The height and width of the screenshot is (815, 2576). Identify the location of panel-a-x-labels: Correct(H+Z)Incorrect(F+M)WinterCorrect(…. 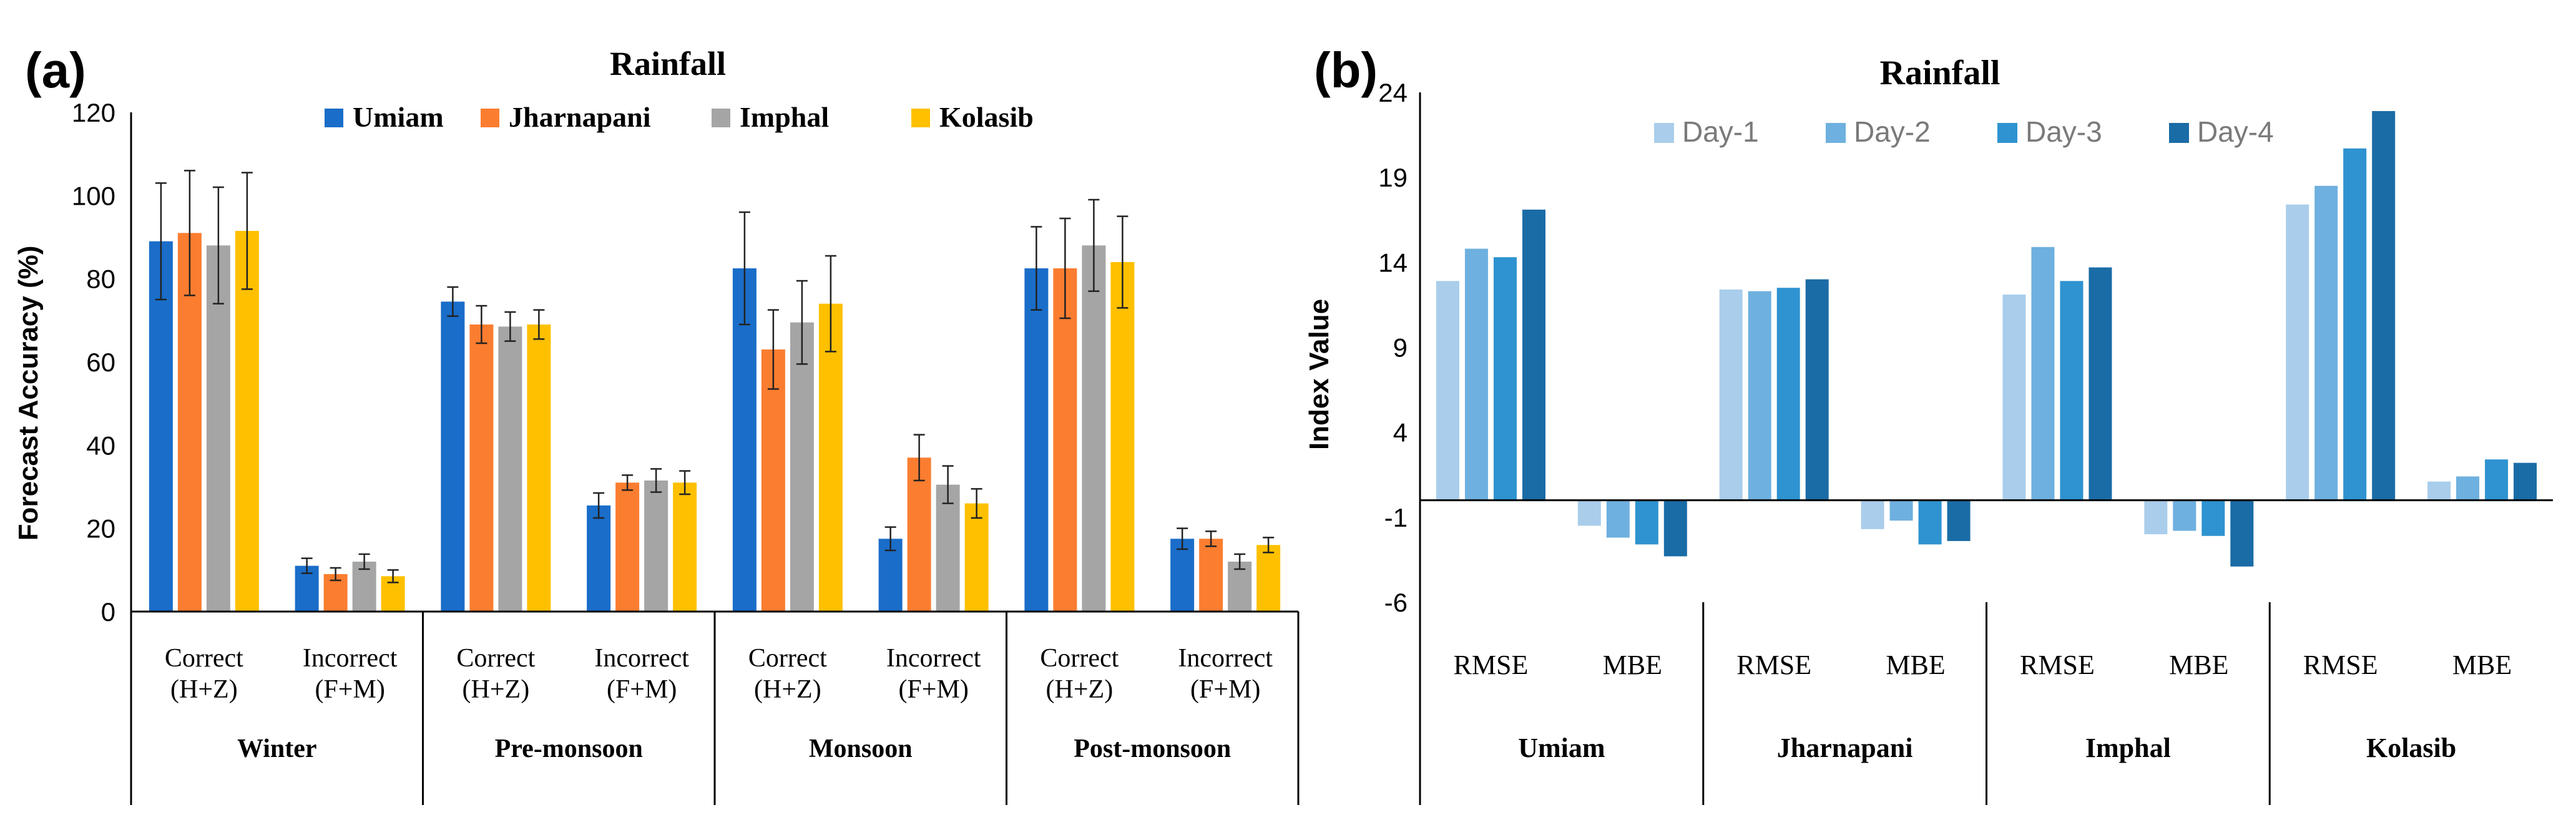
(719, 703).